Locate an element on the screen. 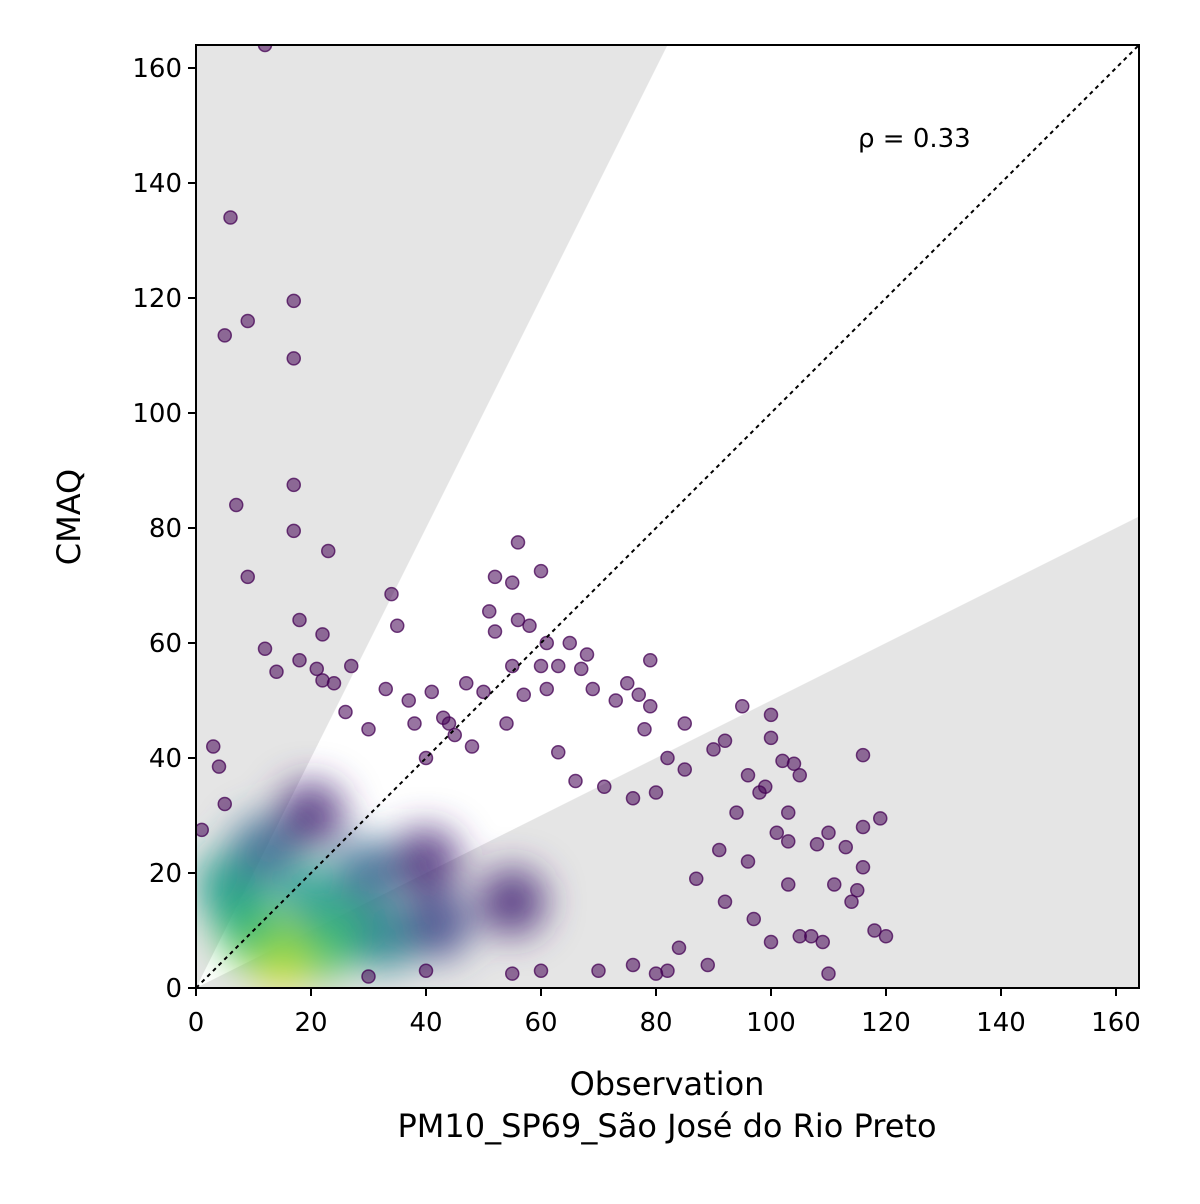  x-tick-label: 0 is located at coordinates (196, 1023).